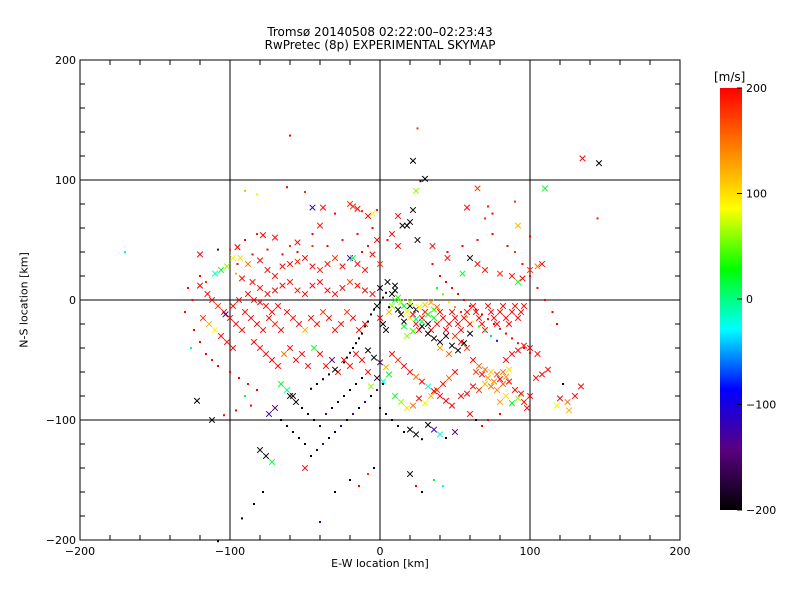 The width and height of the screenshot is (800, 600). Describe the element at coordinates (530, 551) in the screenshot. I see `x-tick-label: 100` at that location.